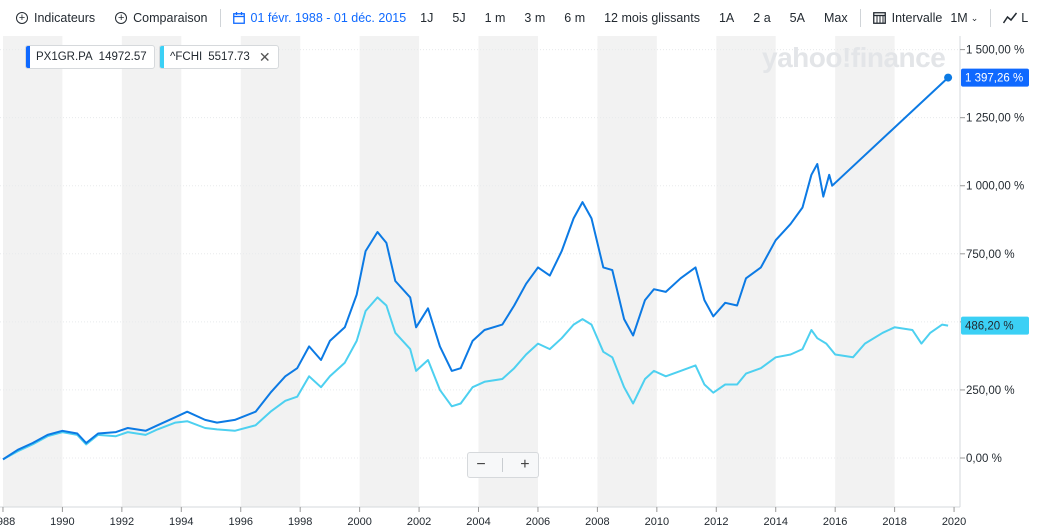 Image resolution: width=1041 pixels, height=531 pixels. What do you see at coordinates (525, 464) in the screenshot?
I see `zoom-in-button: +` at bounding box center [525, 464].